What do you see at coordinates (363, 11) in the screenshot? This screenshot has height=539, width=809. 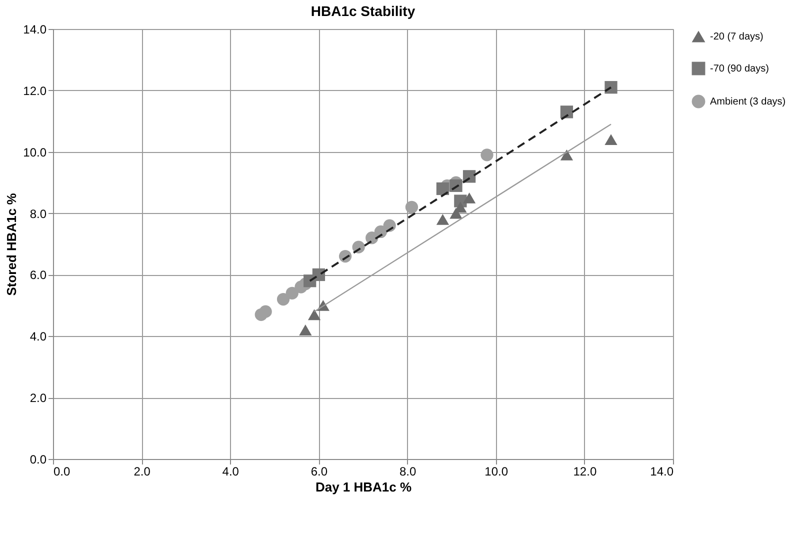 I see `chart-title: HBA1c Stability` at bounding box center [363, 11].